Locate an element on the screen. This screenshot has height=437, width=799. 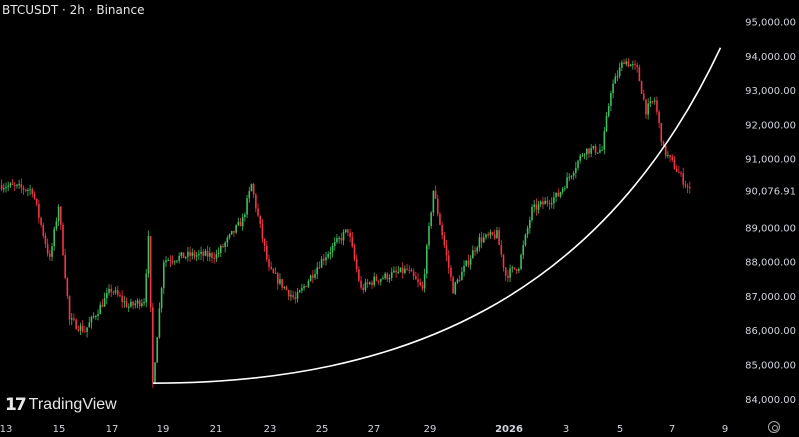
time-tick: 17 is located at coordinates (112, 429).